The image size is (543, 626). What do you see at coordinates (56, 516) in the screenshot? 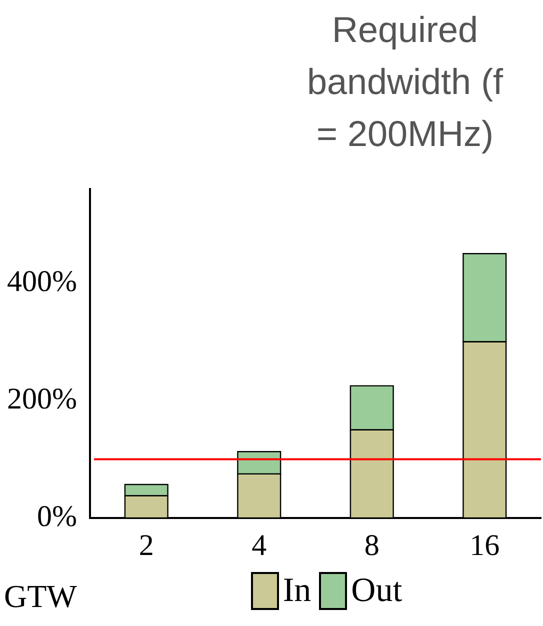
I see `y-tick-label: 0%` at bounding box center [56, 516].